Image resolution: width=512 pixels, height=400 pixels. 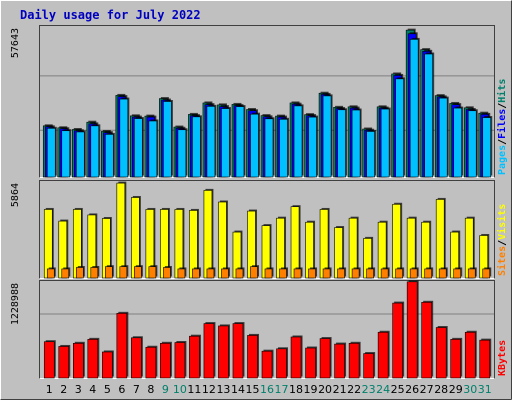 I want to click on day-label: 28, so click(x=441, y=389).